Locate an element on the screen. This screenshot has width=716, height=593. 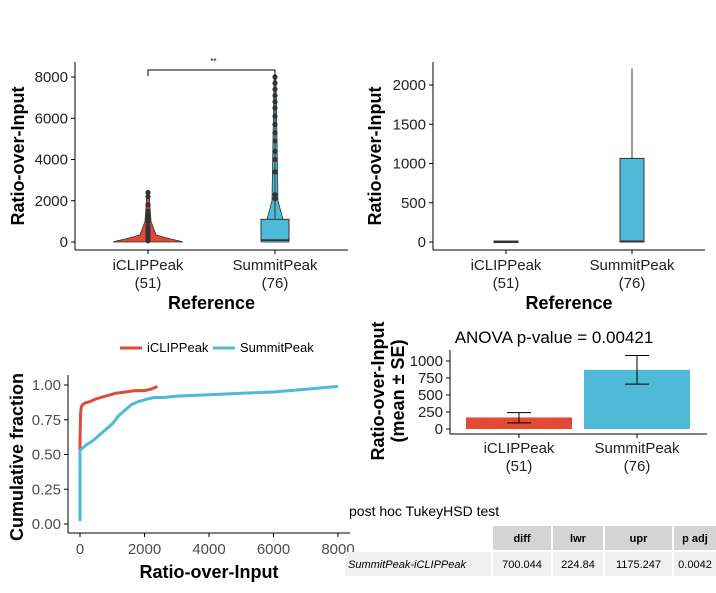
table-header-3: p adj is located at coordinates (695, 539).